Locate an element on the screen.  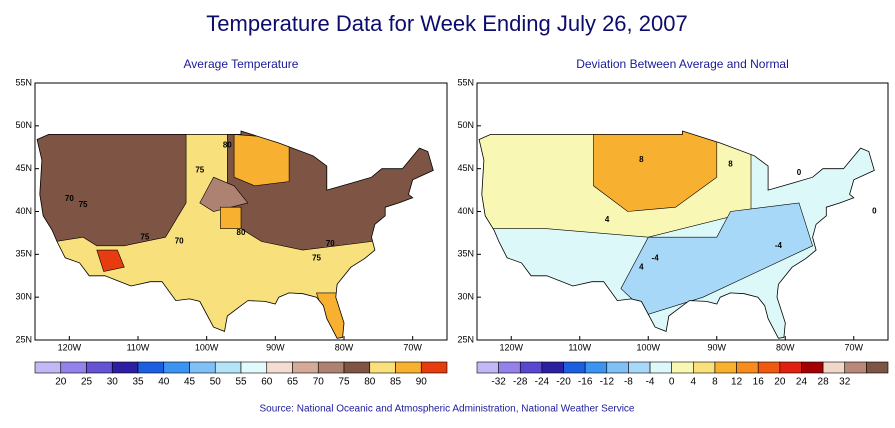
legend-label: 32 is located at coordinates (845, 382).